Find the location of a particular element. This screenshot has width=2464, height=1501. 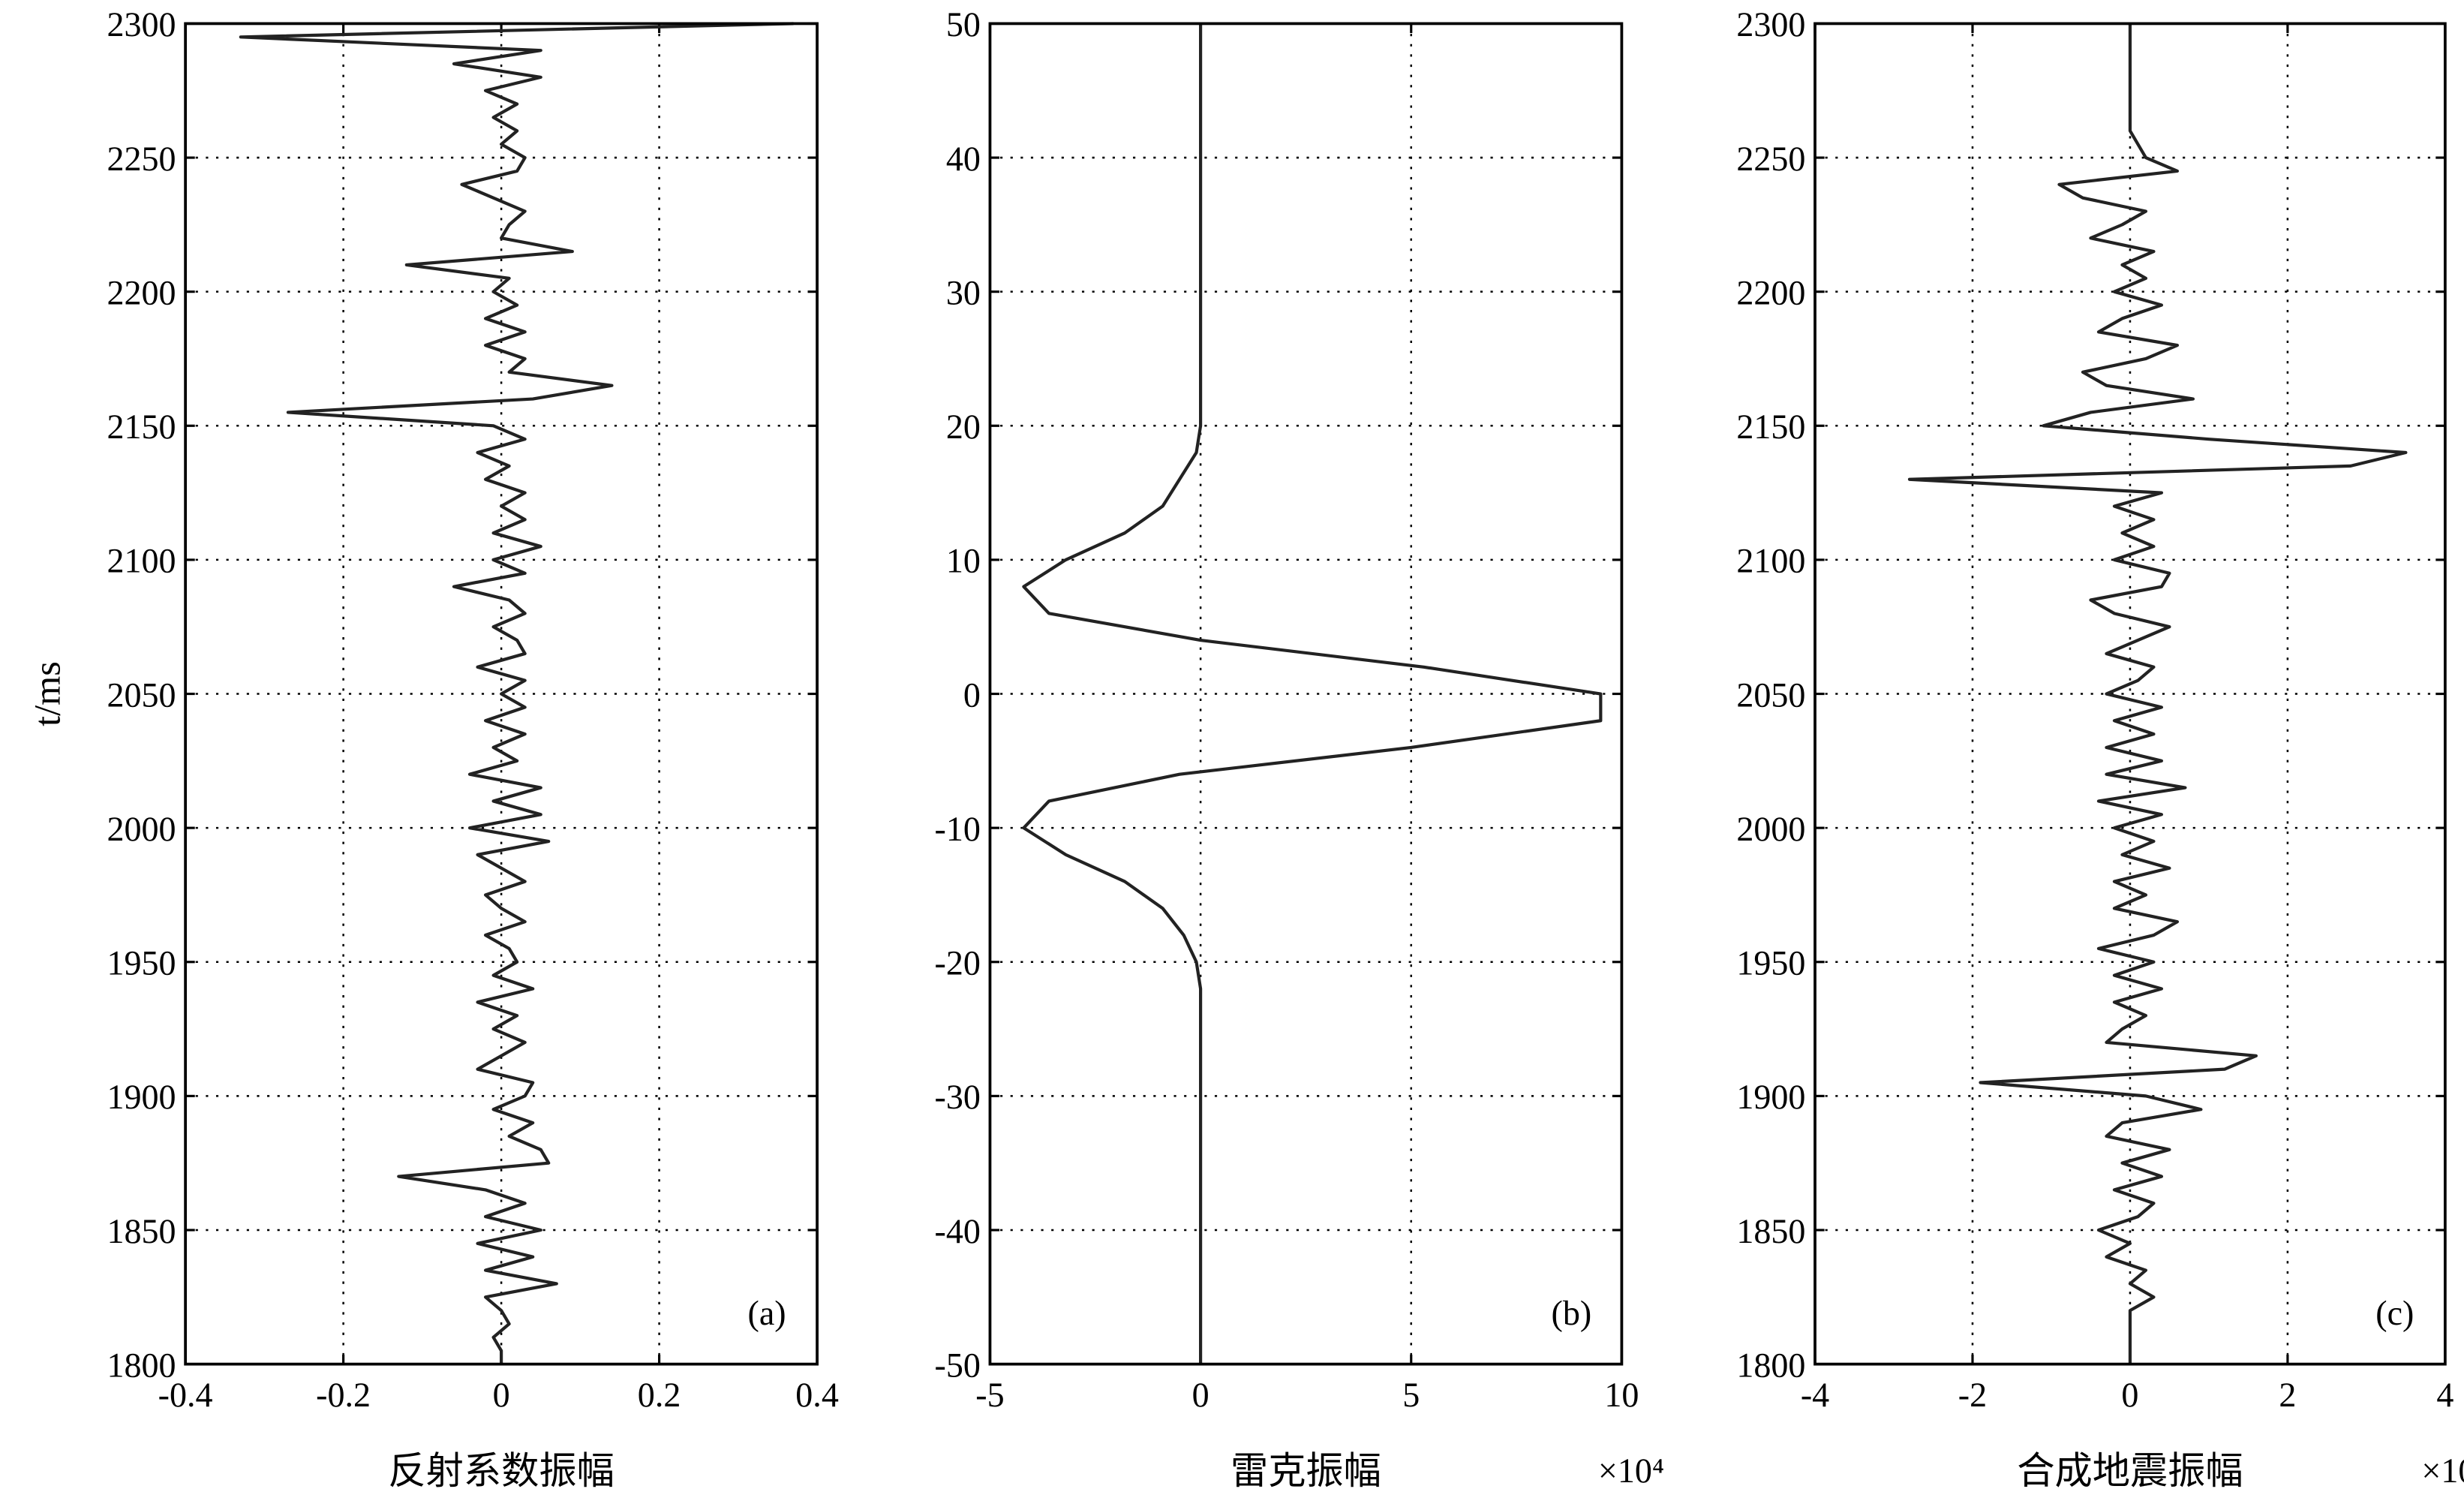

y-tick-label: 50 is located at coordinates (963, 24).